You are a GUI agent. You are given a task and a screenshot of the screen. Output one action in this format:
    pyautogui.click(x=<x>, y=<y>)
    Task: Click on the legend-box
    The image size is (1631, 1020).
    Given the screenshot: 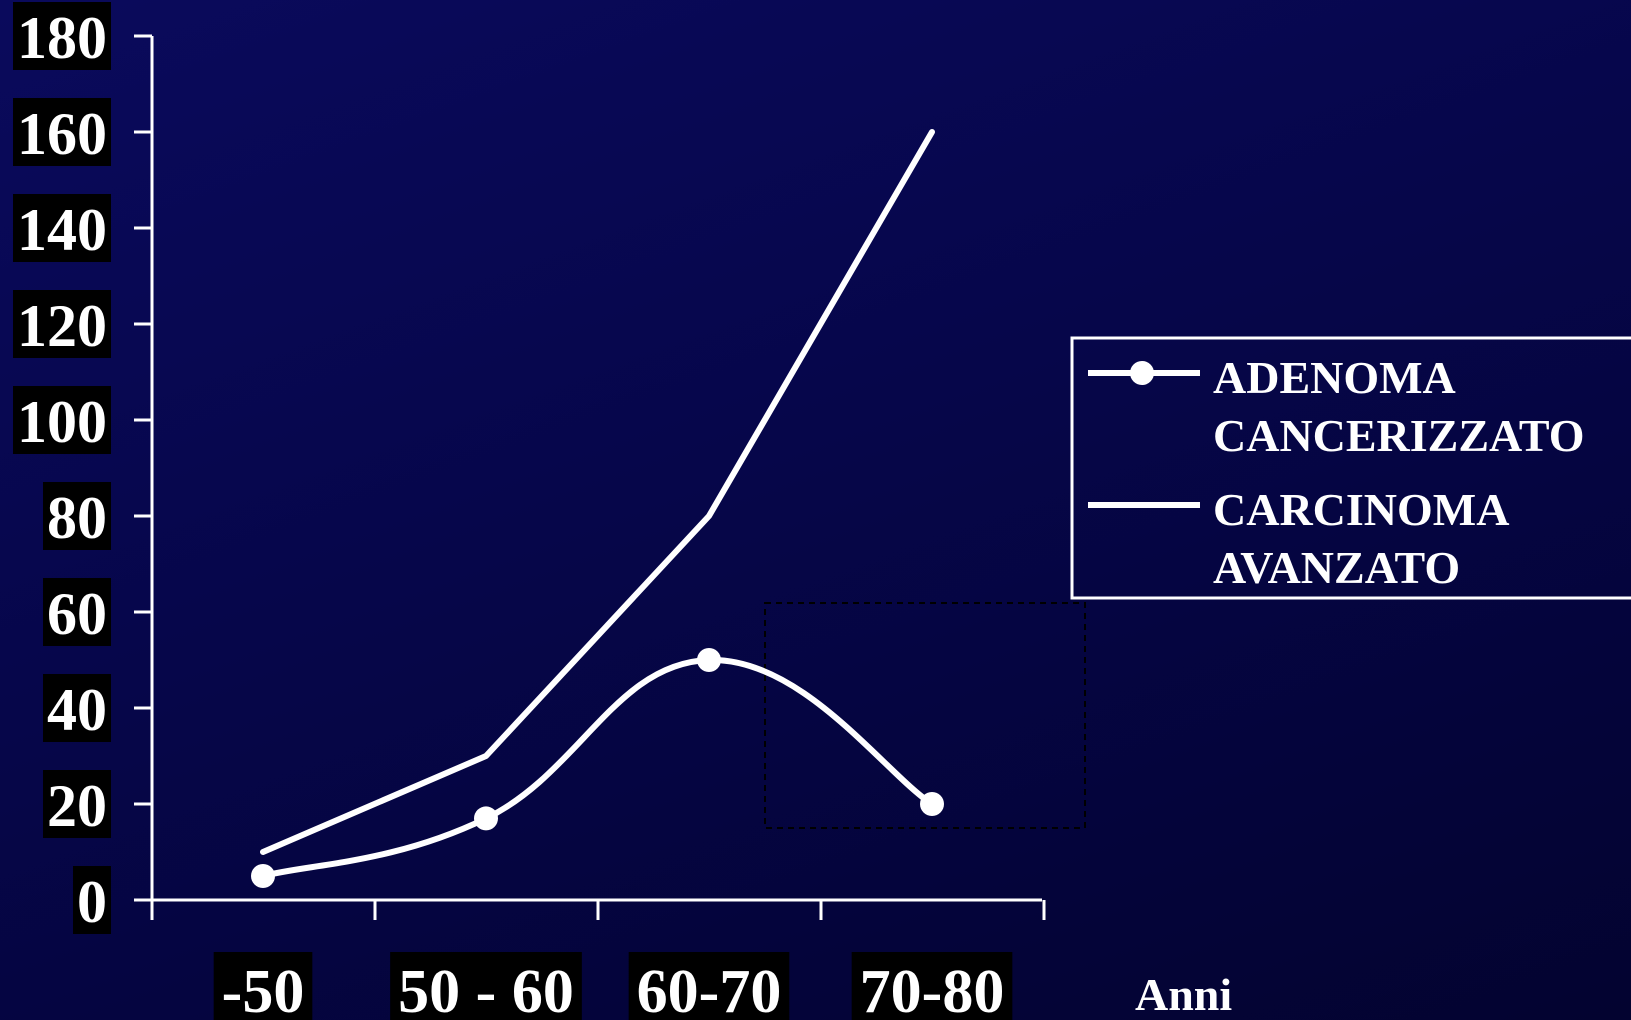 What is the action you would take?
    pyautogui.click(x=1350, y=468)
    